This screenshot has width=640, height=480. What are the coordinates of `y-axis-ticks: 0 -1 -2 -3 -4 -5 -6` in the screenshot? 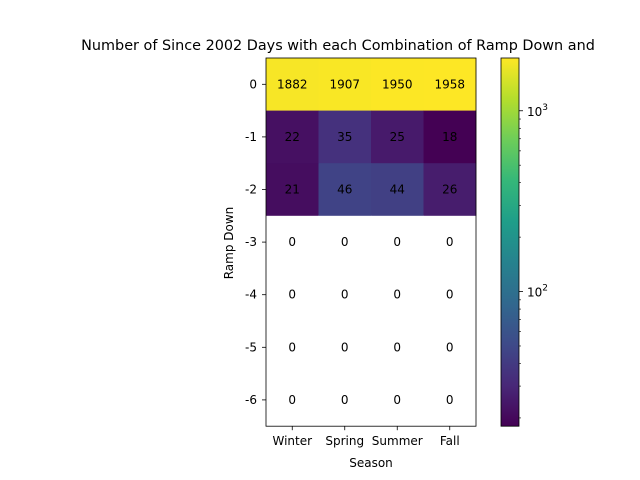 It's located at (255, 242).